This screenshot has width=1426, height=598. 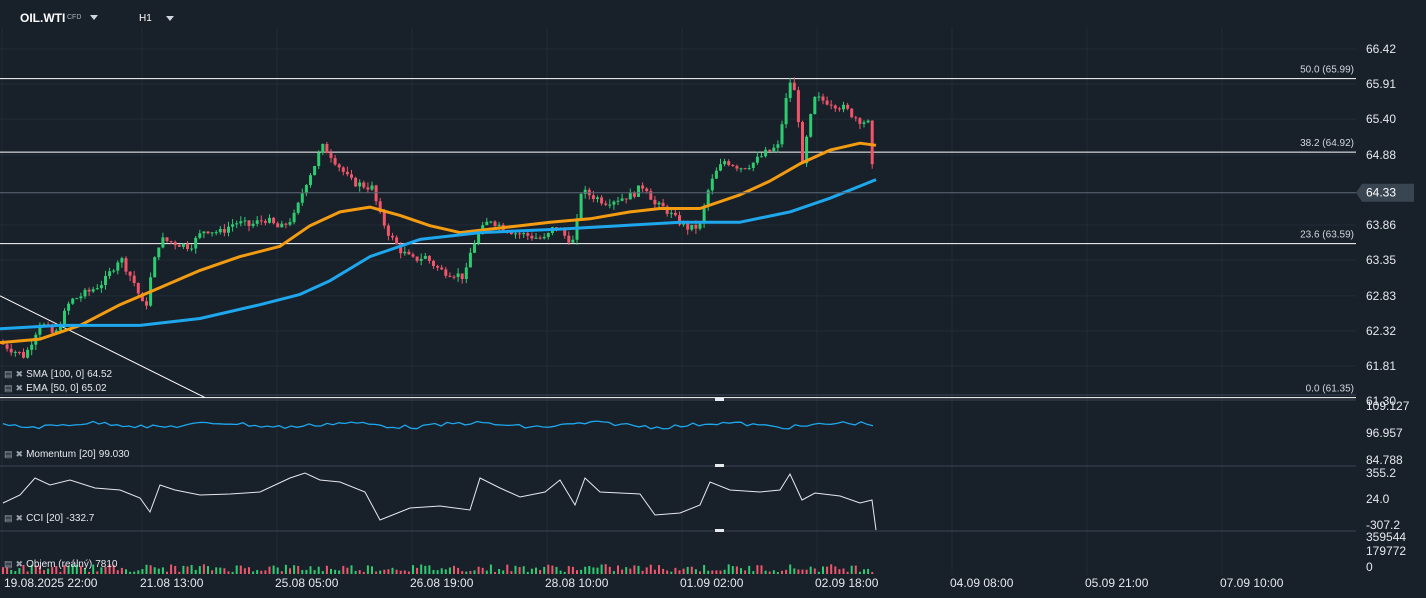 What do you see at coordinates (67, 454) in the screenshot?
I see `momentum-indicator-label: ▤ ✖ Momentum [20] 99.030` at bounding box center [67, 454].